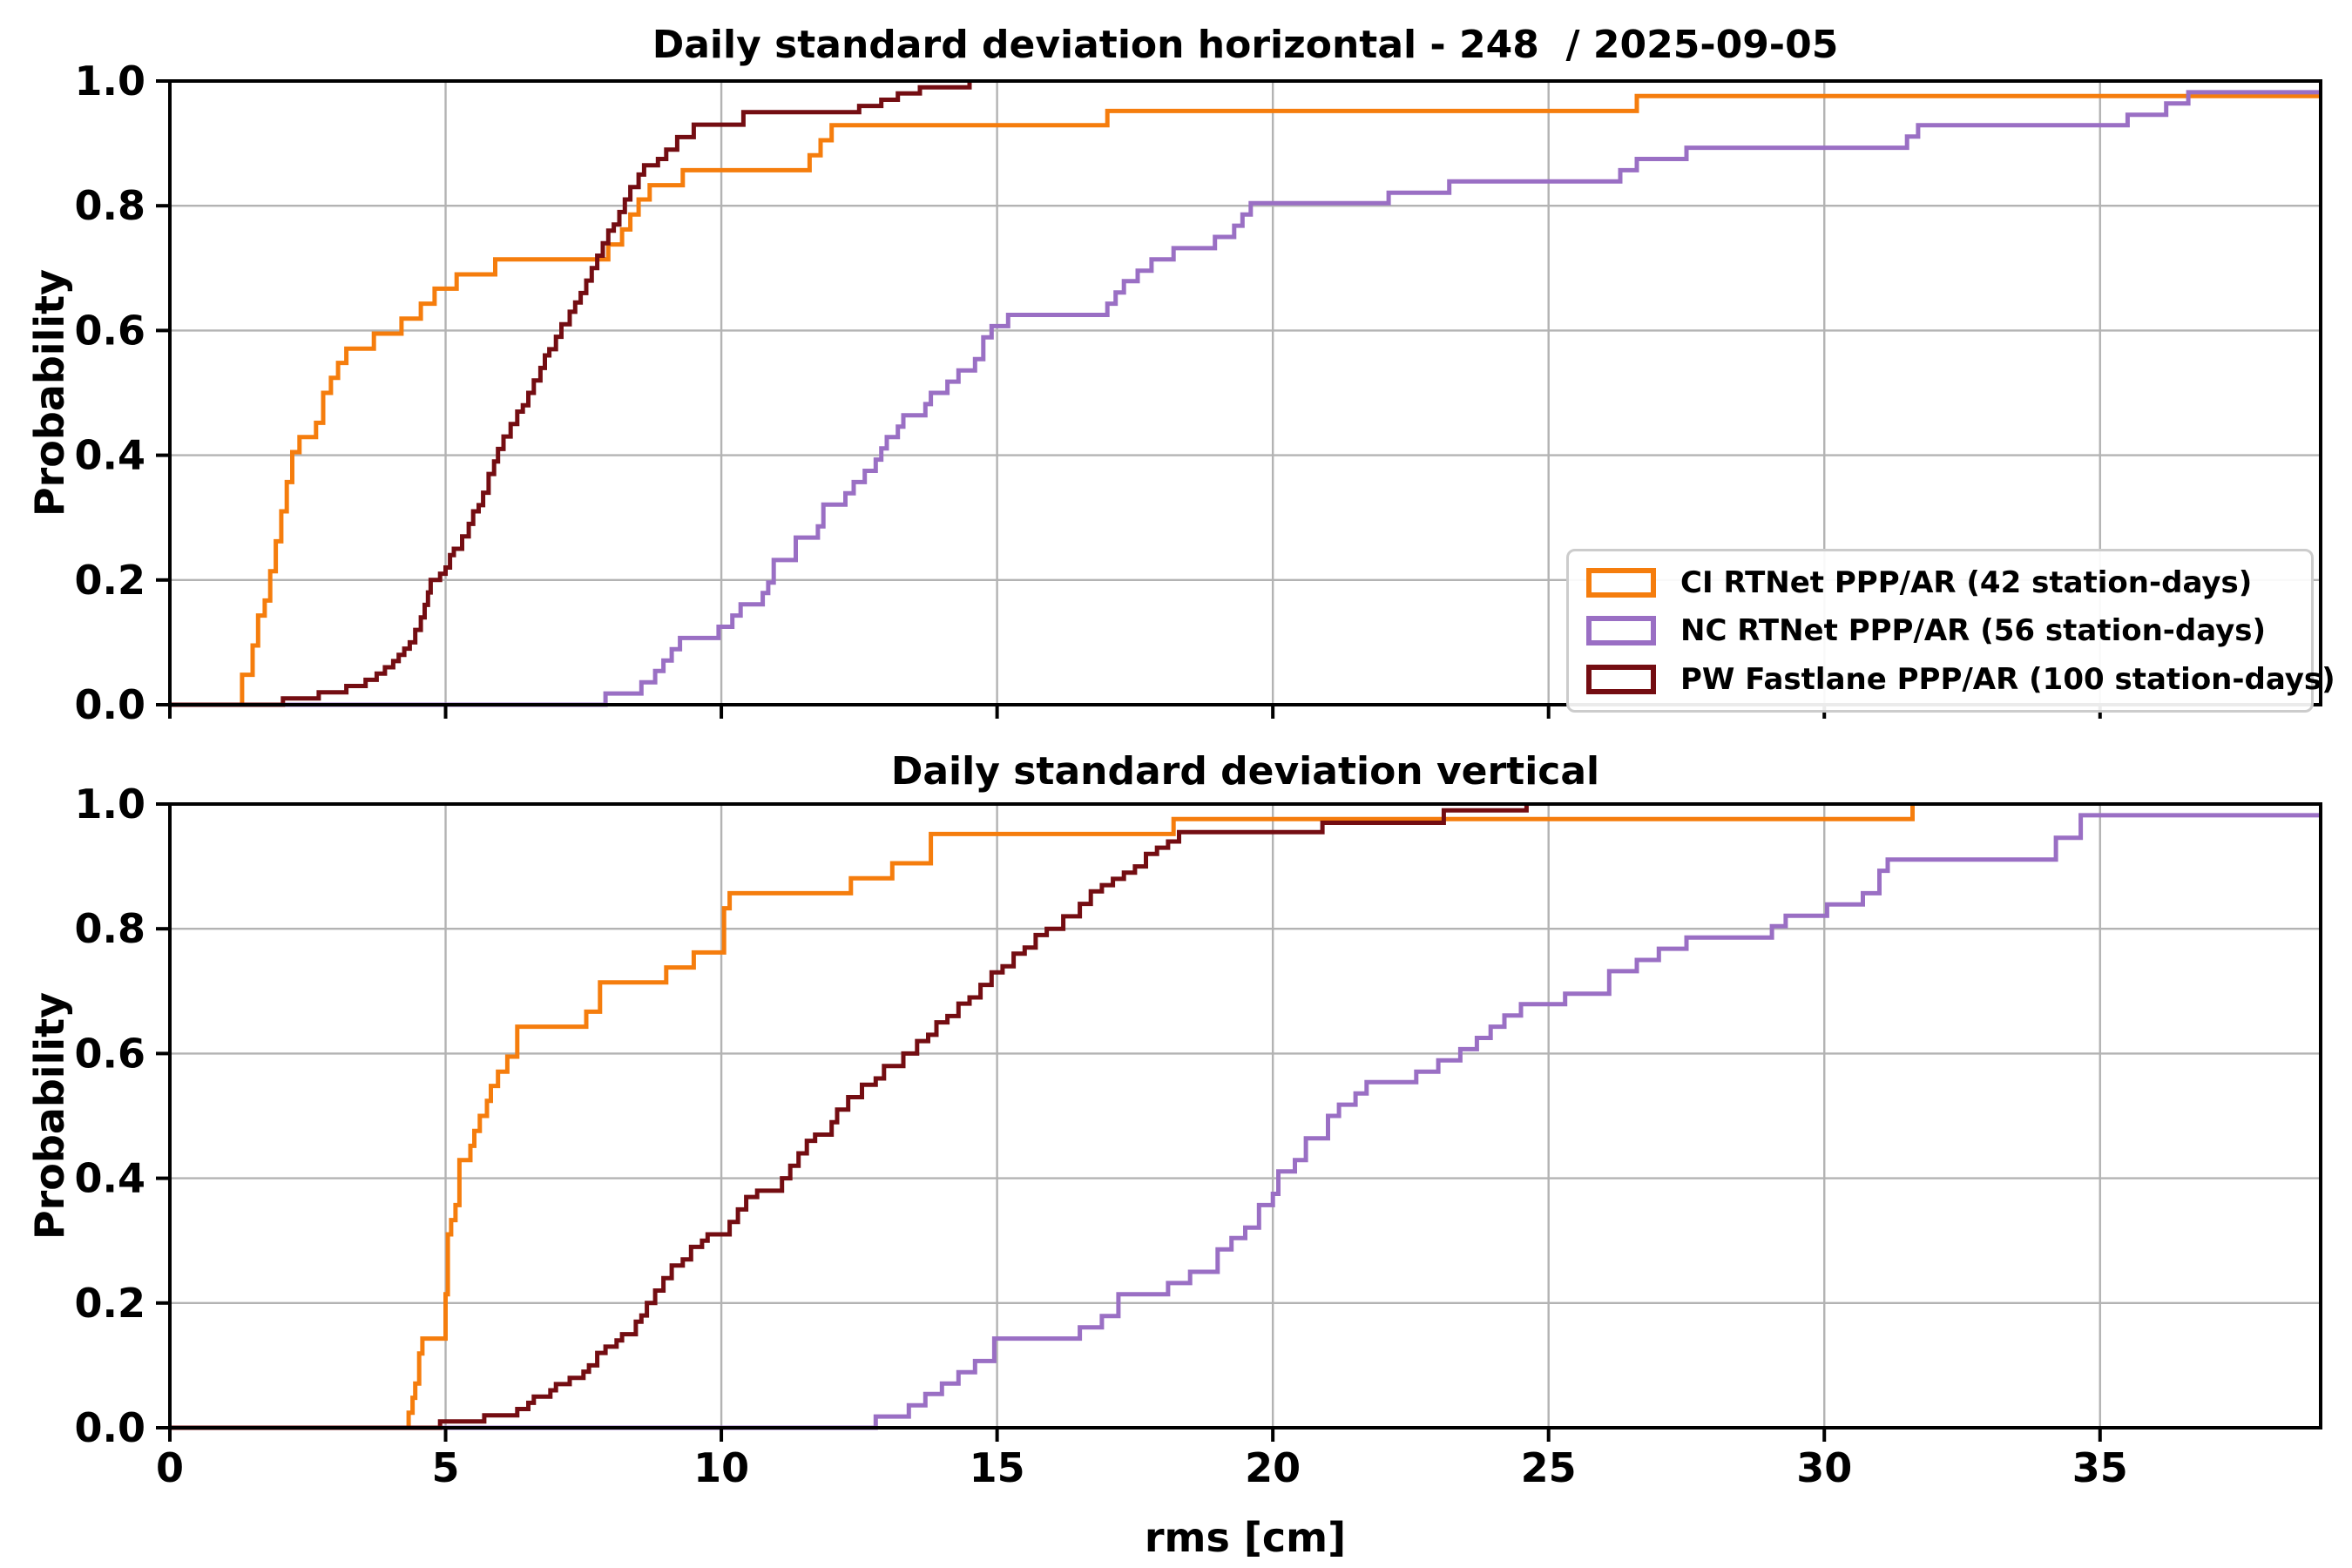 The width and height of the screenshot is (2352, 1568). What do you see at coordinates (1273, 1467) in the screenshot?
I see `x-tick-label: 20` at bounding box center [1273, 1467].